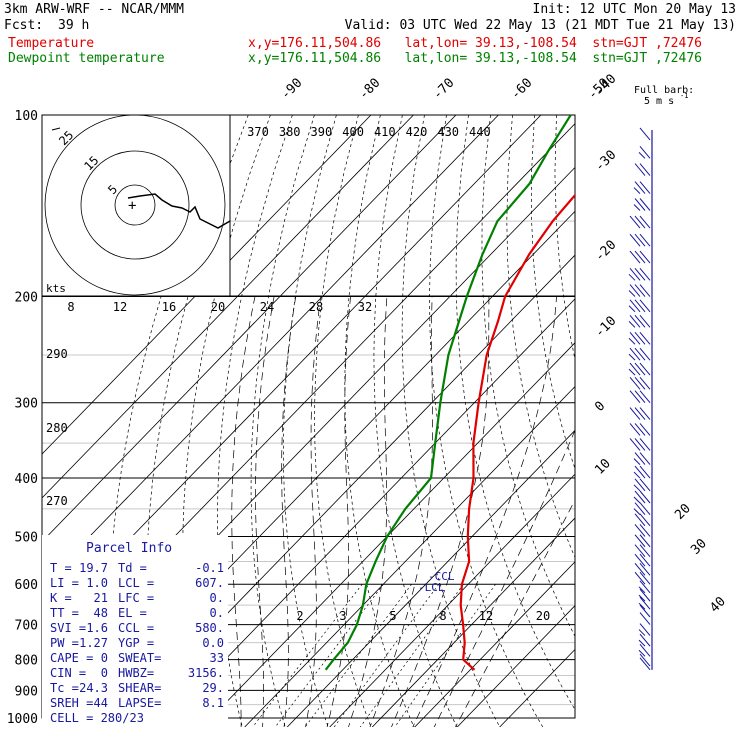  Describe the element at coordinates (267, 307) in the screenshot. I see `speed-scale-label: 24` at that location.